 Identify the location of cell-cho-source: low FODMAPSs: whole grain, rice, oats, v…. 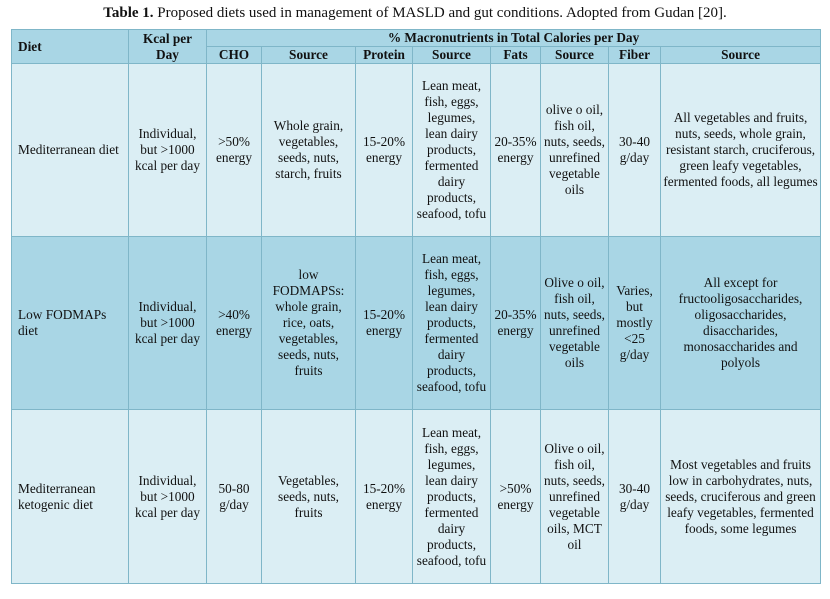
(308, 323).